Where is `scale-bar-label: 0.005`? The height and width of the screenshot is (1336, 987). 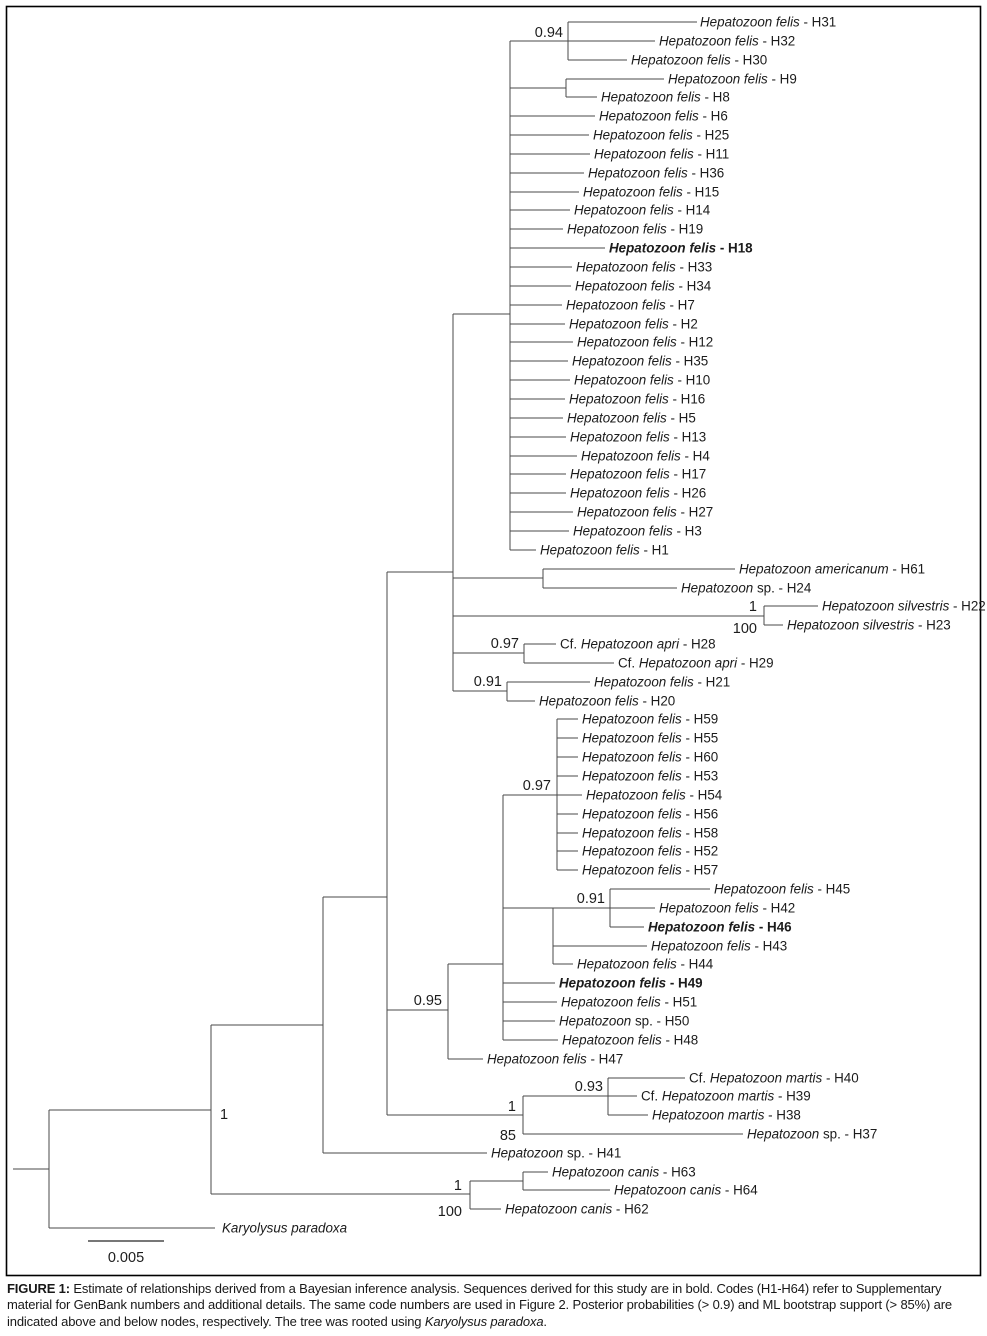
scale-bar-label: 0.005 is located at coordinates (126, 1258).